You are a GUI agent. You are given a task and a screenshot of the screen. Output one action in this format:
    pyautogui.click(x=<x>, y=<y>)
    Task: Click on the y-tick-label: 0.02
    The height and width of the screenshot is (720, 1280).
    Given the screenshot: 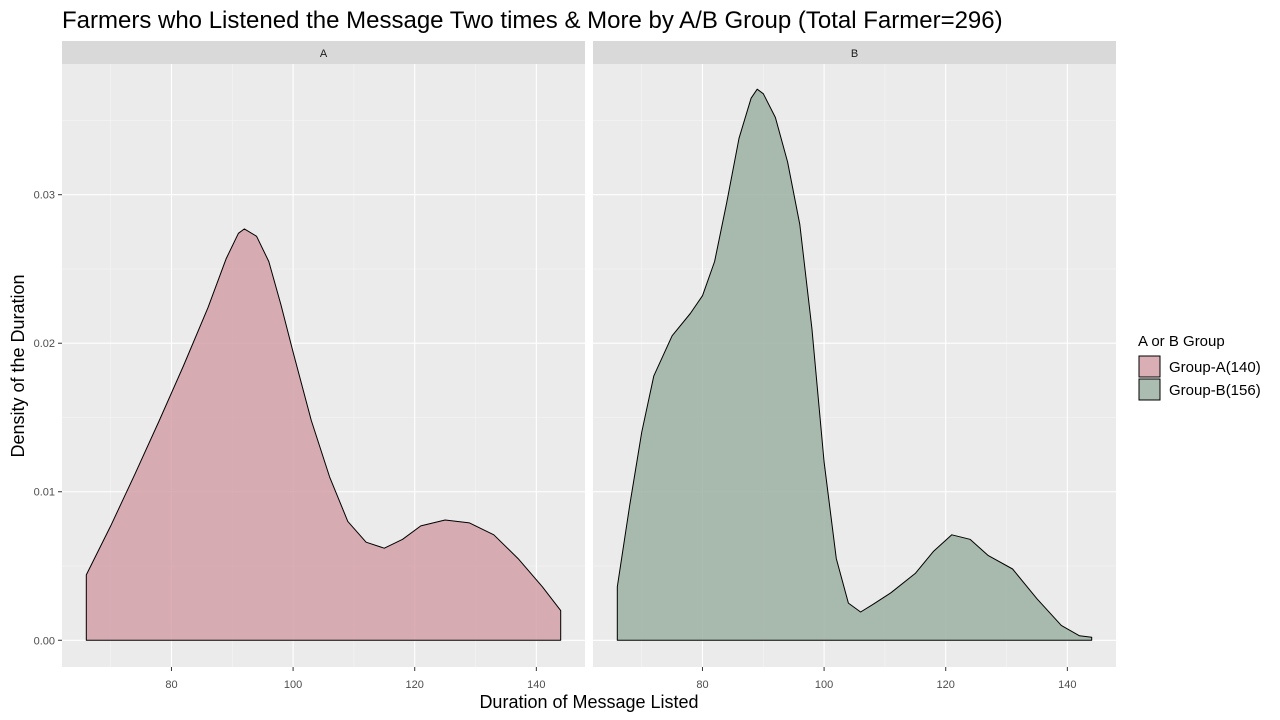 What is the action you would take?
    pyautogui.click(x=44, y=344)
    